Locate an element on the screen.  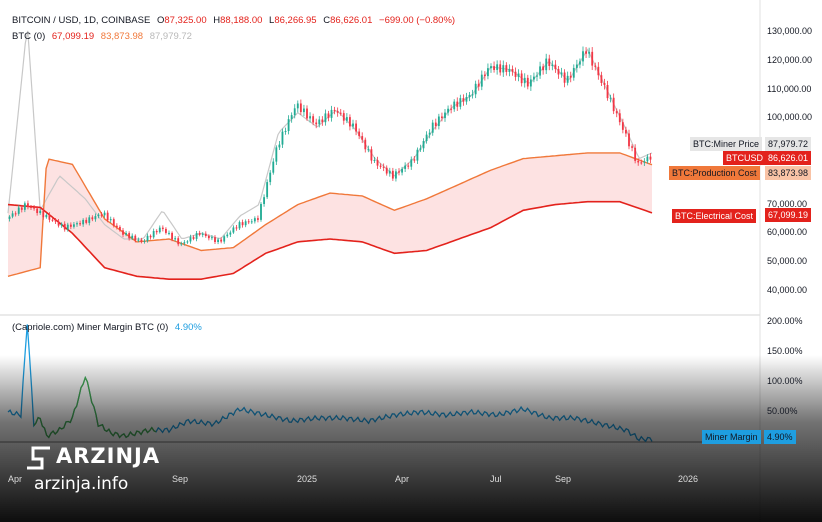
time-axis-label: Apr is located at coordinates (402, 479).